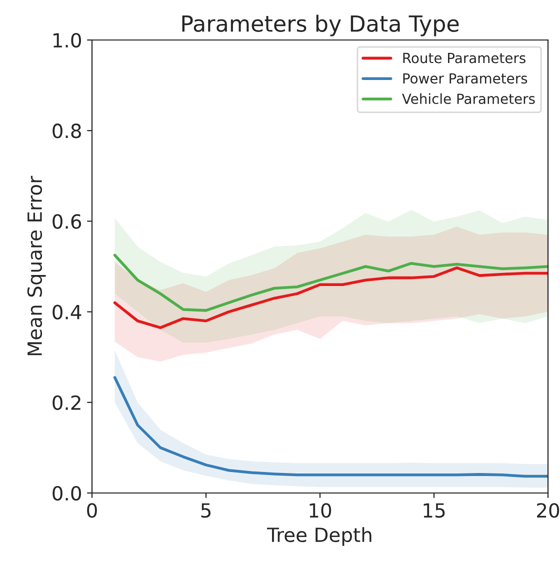 Image resolution: width=560 pixels, height=561 pixels. I want to click on y-tick-label: 0.4, so click(67, 312).